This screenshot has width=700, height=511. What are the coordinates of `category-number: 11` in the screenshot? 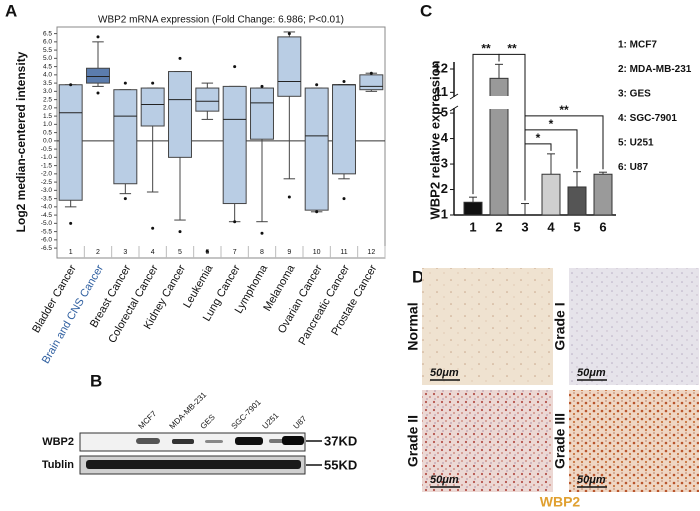 It's located at (343, 252).